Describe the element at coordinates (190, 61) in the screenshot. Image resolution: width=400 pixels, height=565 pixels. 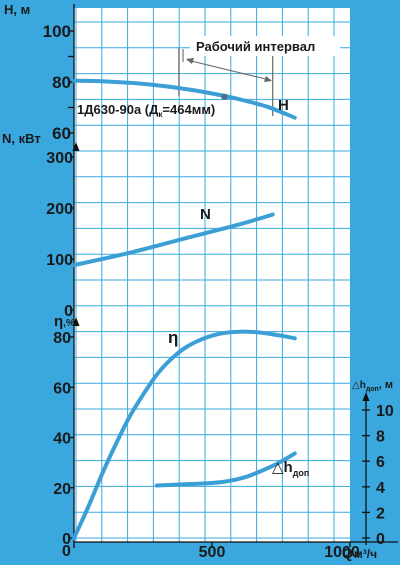
I see `working-range-arrow-head-left` at that location.